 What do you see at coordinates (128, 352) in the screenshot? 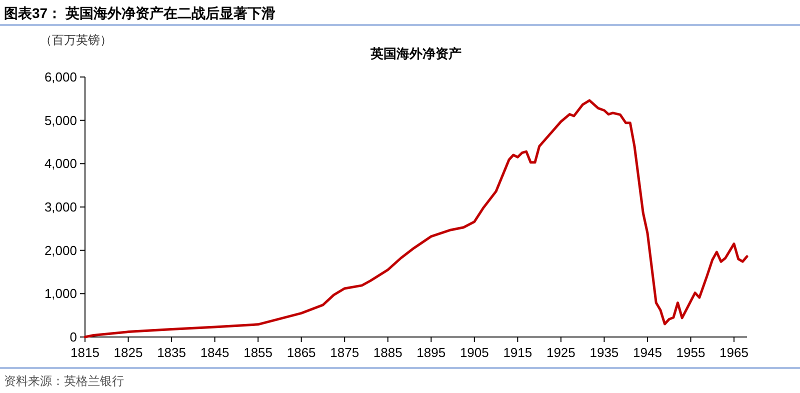
I see `x-tick-label: 1825` at bounding box center [128, 352].